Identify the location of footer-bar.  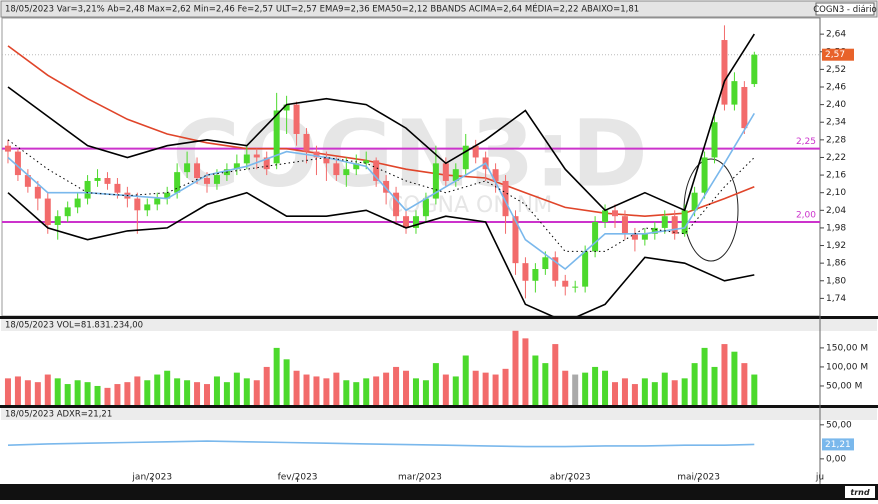
(439, 492).